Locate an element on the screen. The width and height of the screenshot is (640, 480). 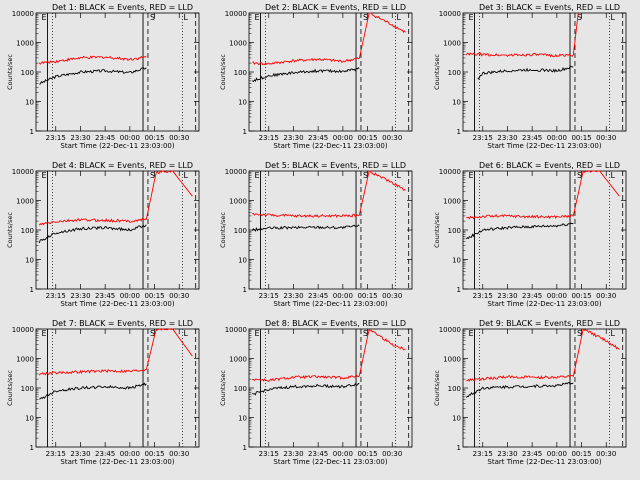
panel-title: Det 3: BLACK = Events, RED = LLD is located at coordinates (549, 7).